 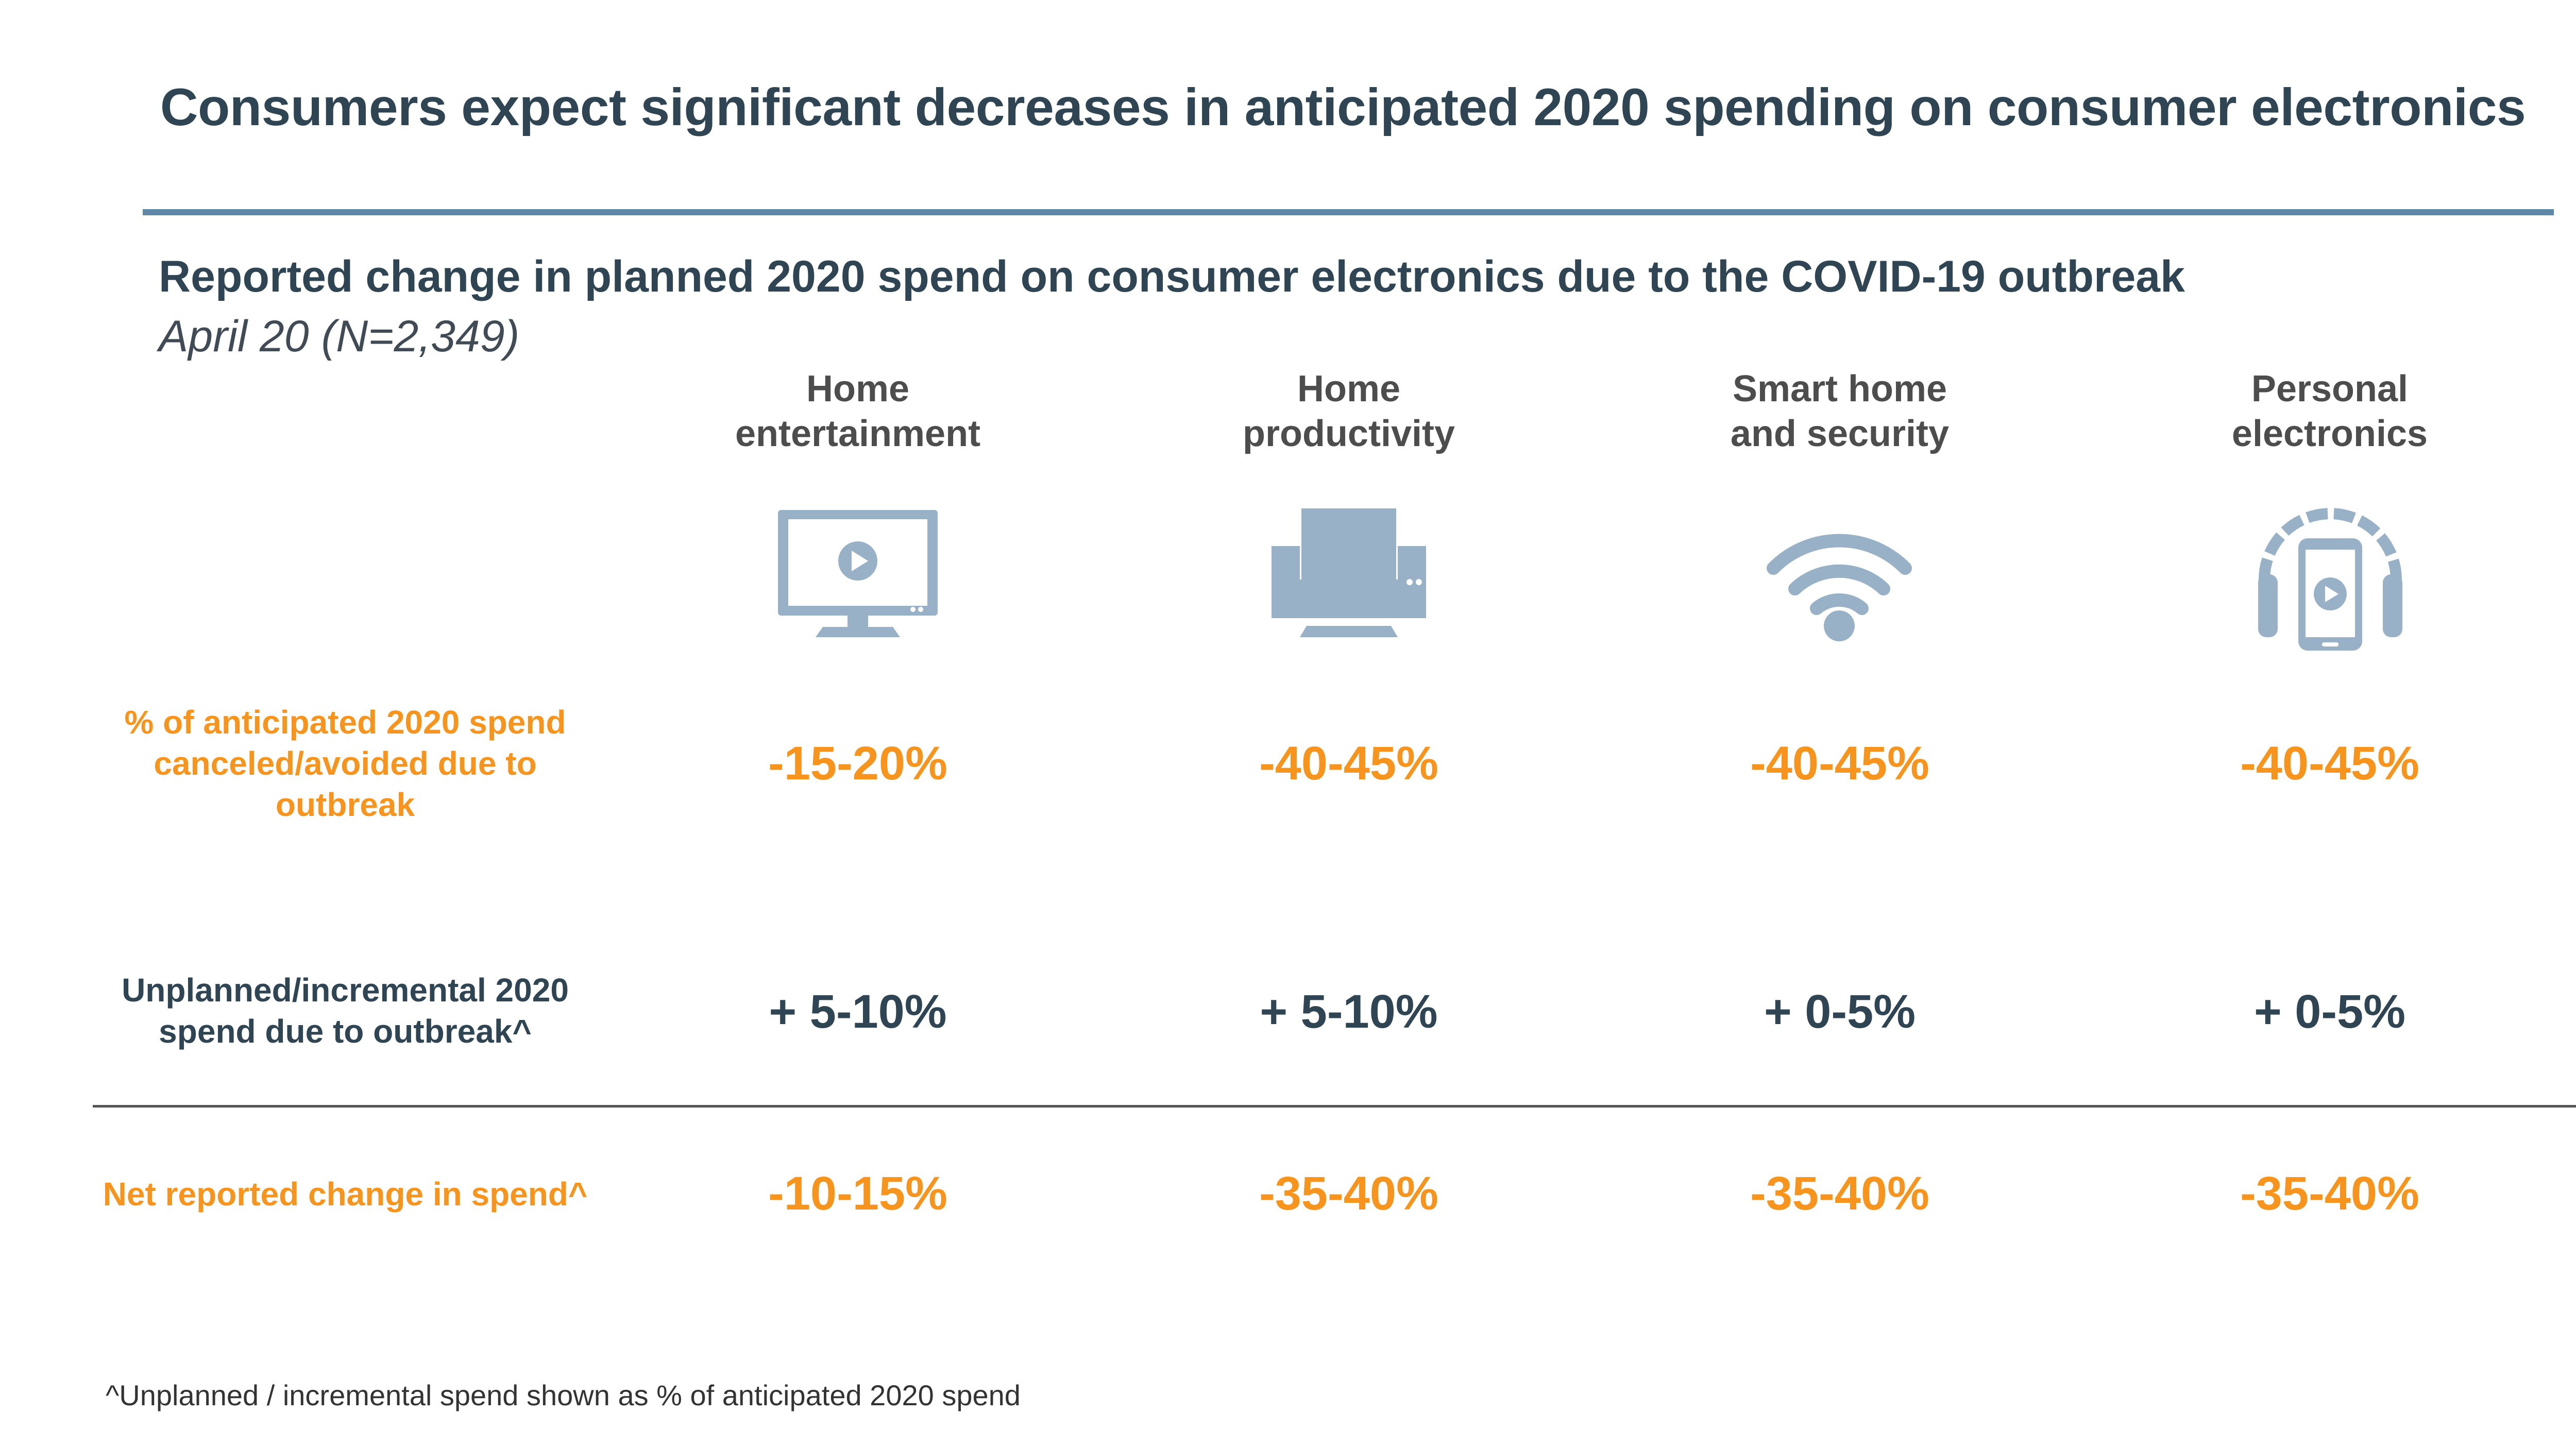 What do you see at coordinates (1348, 212) in the screenshot?
I see `title-divider` at bounding box center [1348, 212].